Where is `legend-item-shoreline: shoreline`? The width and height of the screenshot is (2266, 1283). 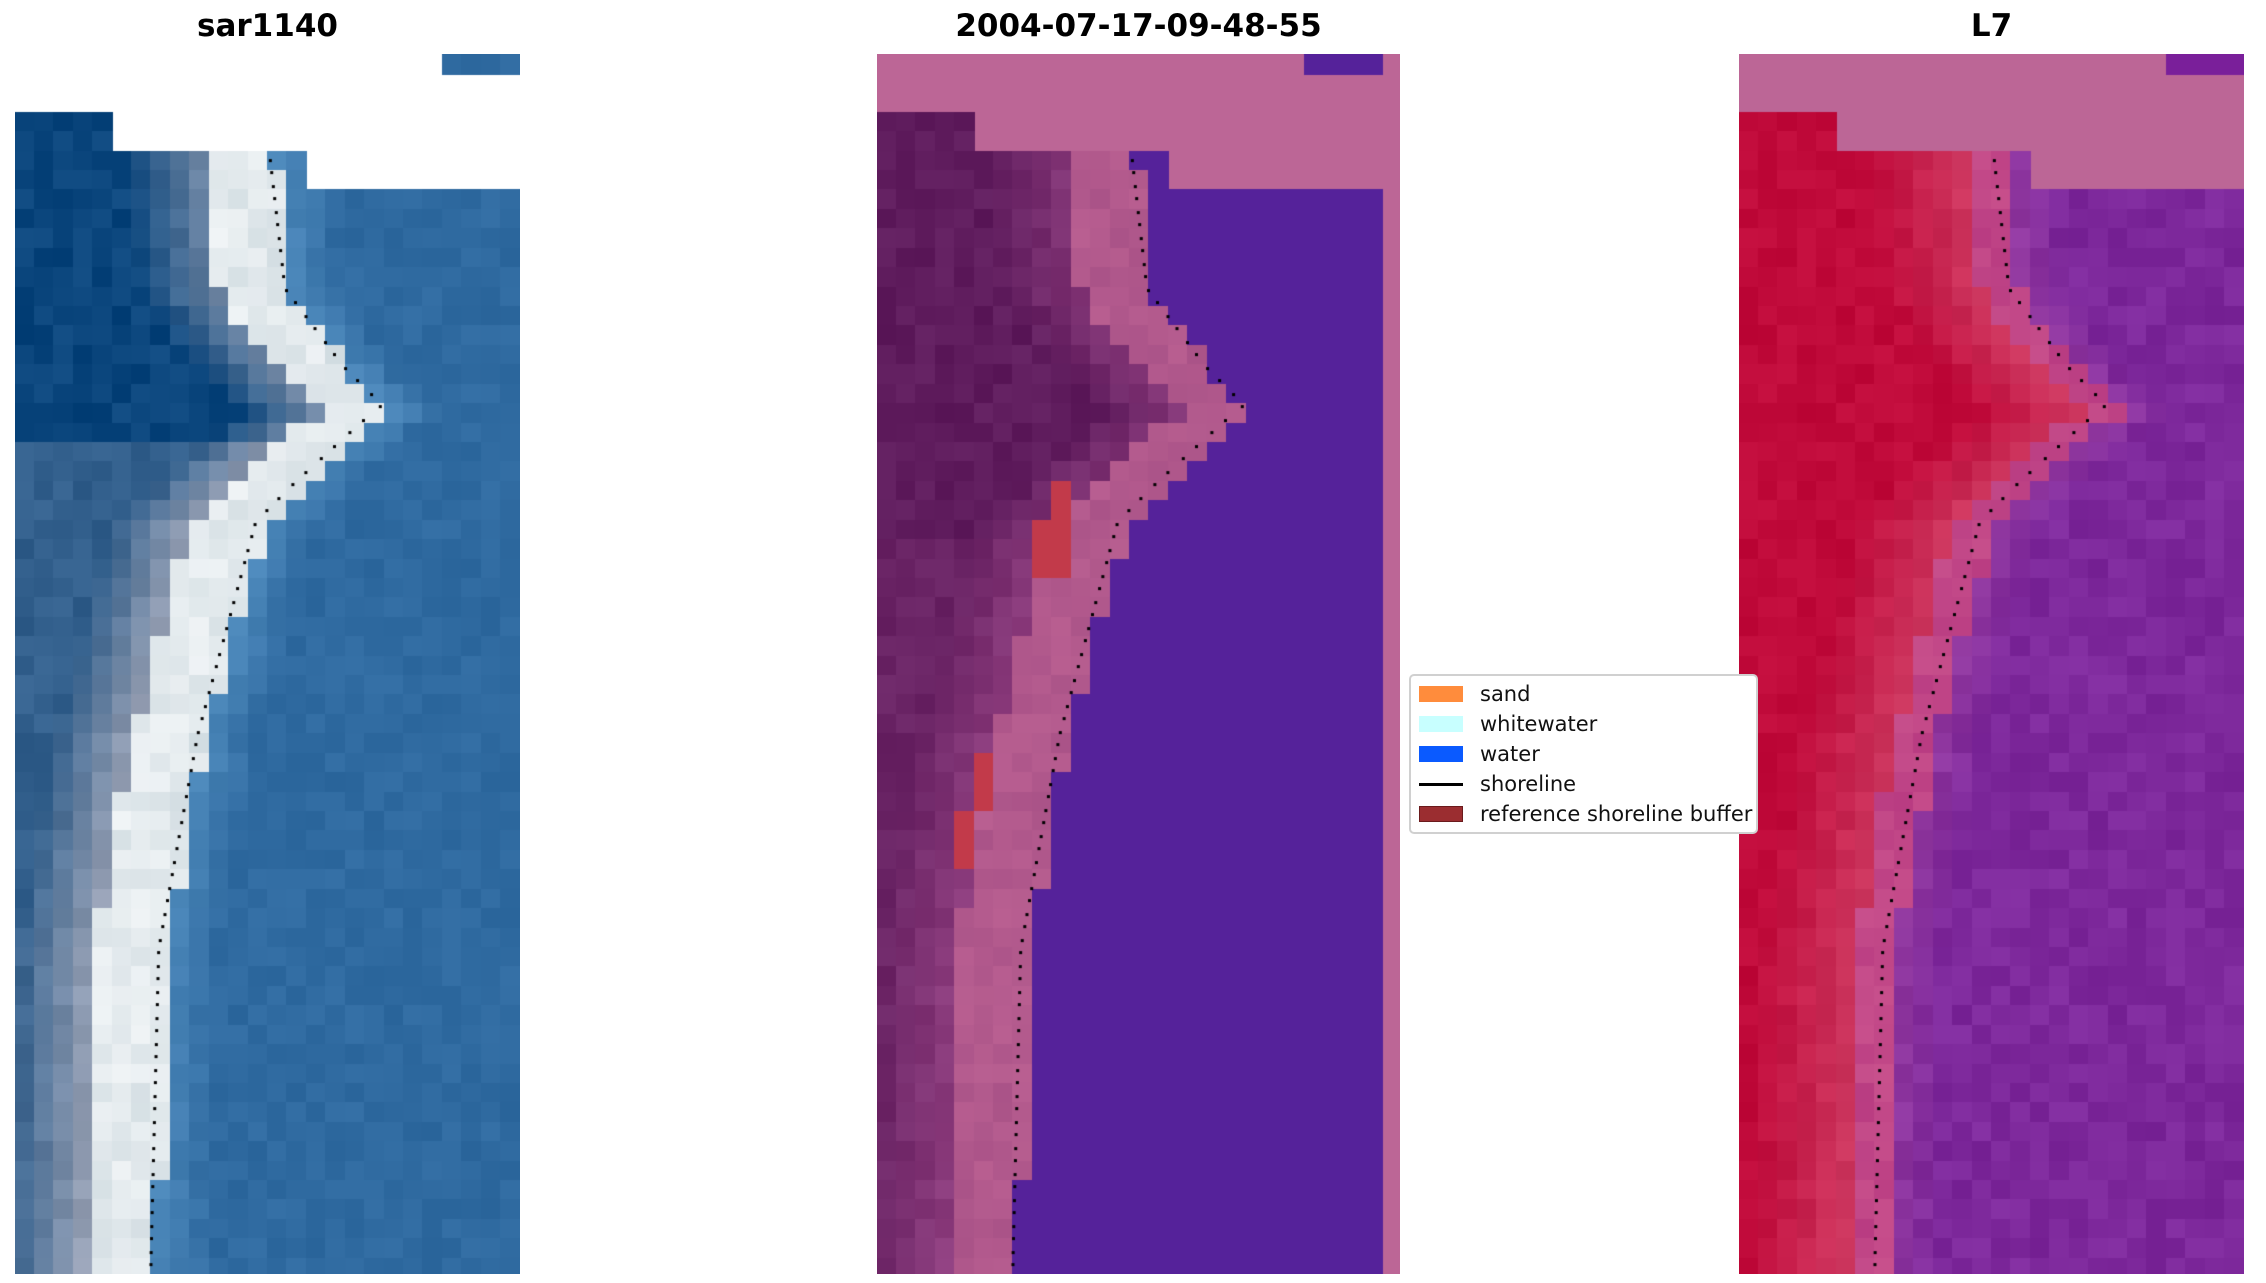 legend-item-shoreline: shoreline is located at coordinates (1497, 784).